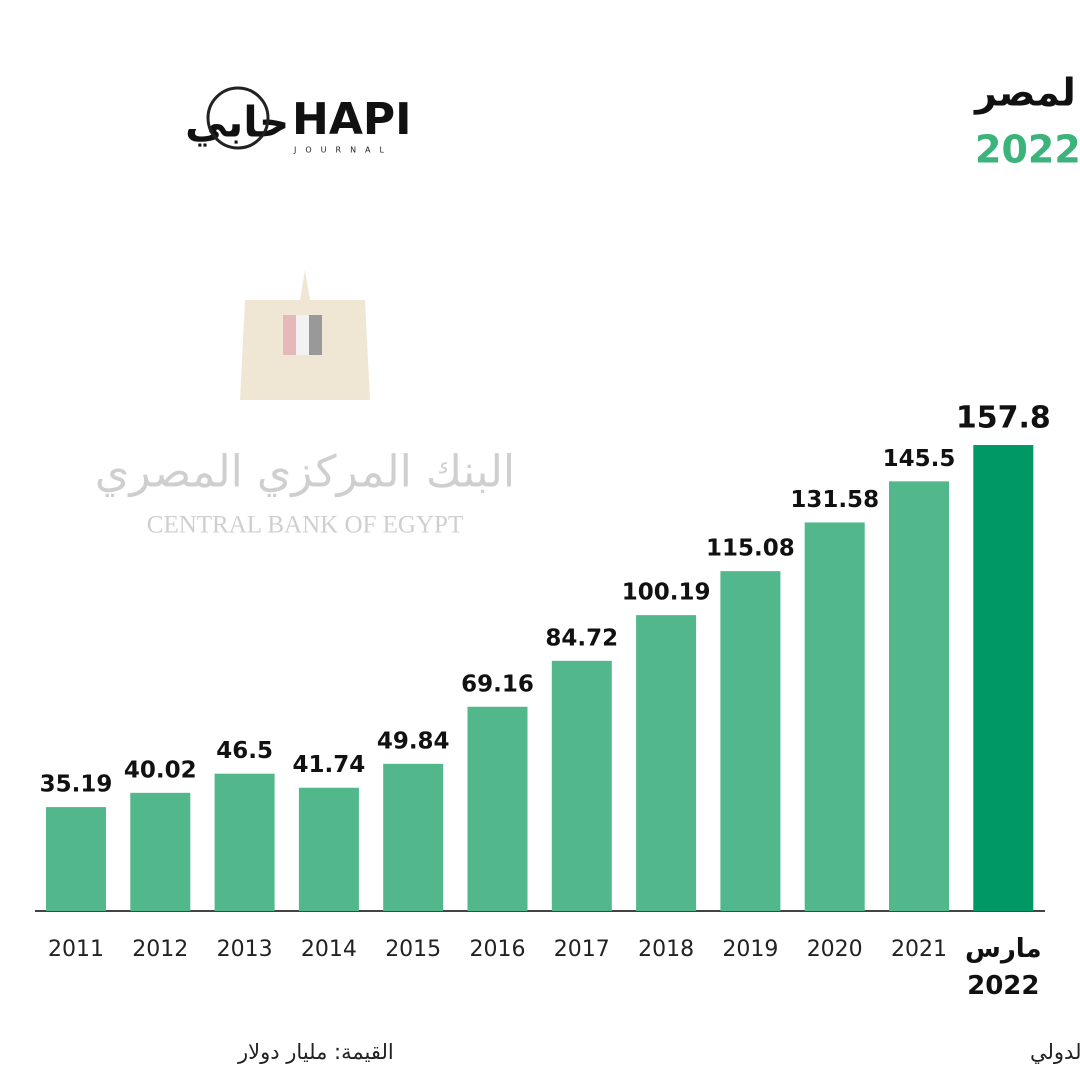  I want to click on value-label: 35.19, so click(76, 785).